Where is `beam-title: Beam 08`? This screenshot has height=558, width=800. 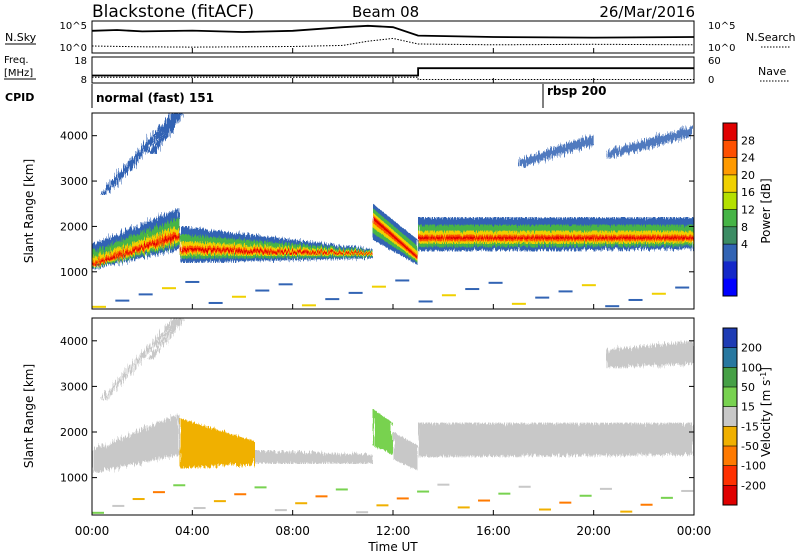 beam-title: Beam 08 is located at coordinates (385, 12).